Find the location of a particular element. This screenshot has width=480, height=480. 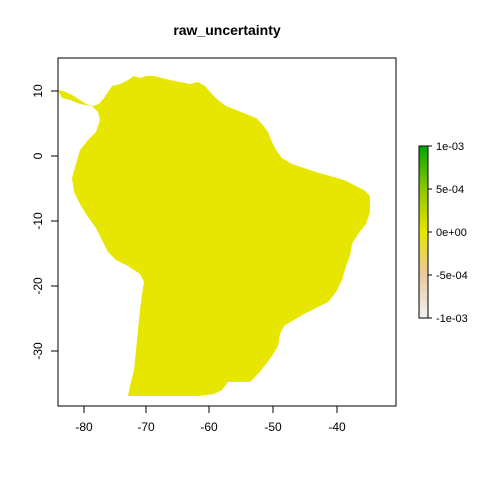

colorbar-label: 5e-04 is located at coordinates (450, 190).